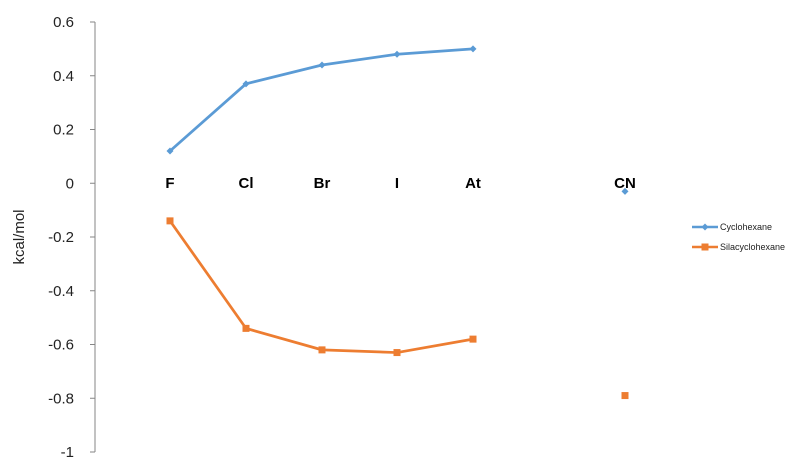  I want to click on category-label: F, so click(169, 183).